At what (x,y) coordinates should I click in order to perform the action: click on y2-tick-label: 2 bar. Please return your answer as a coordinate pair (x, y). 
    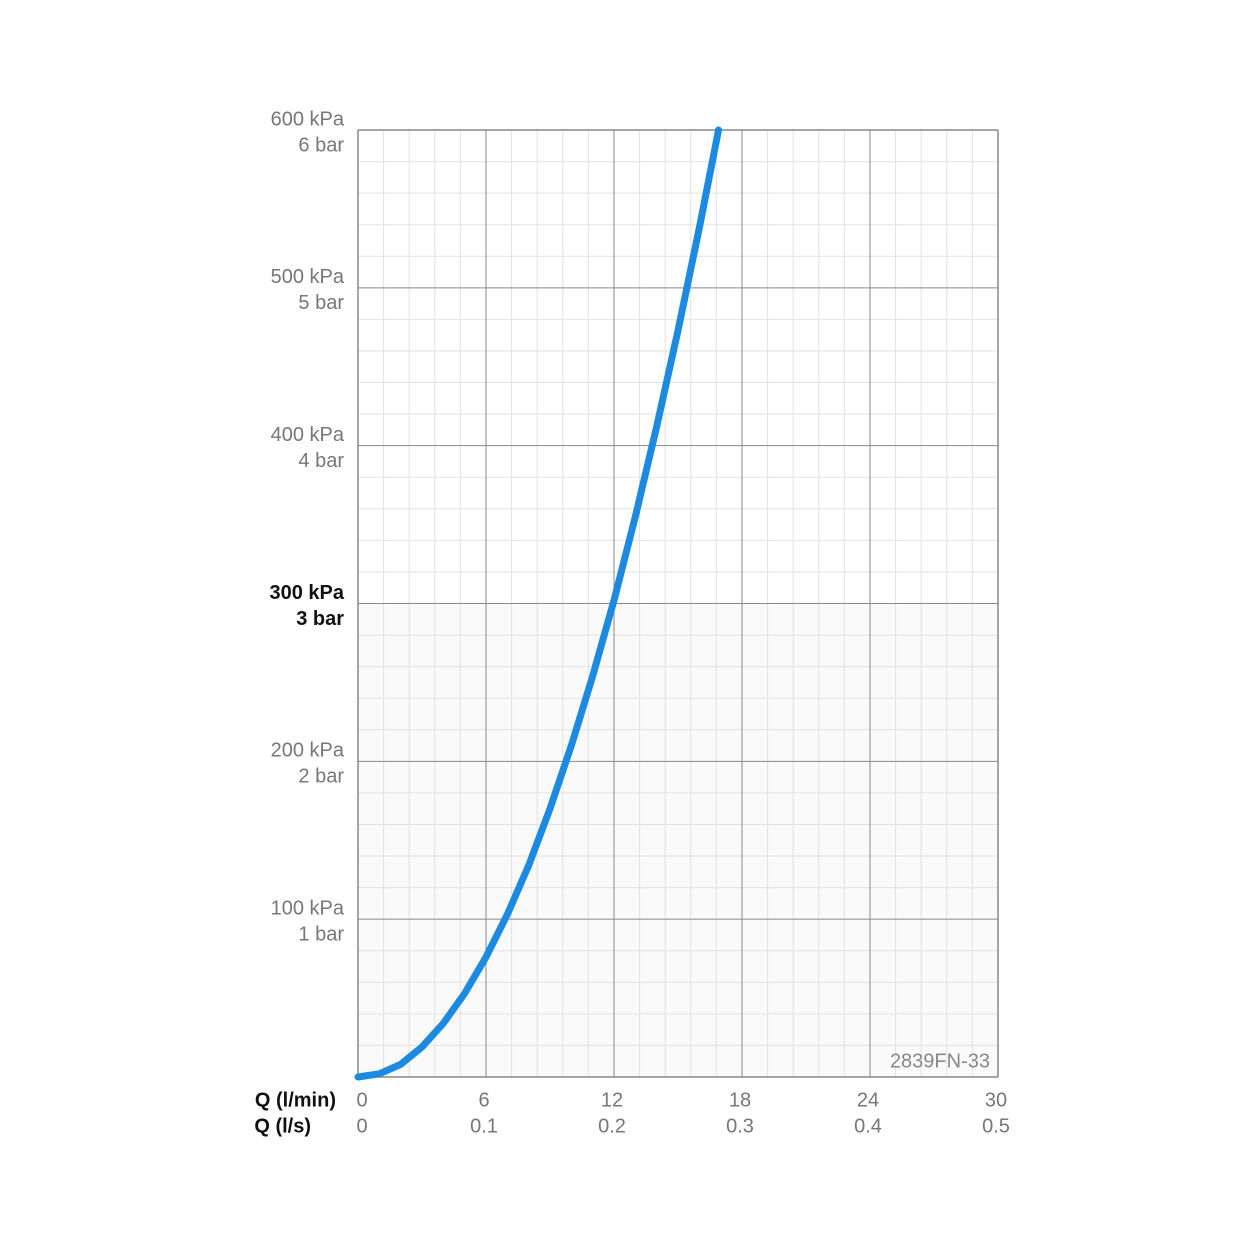
    Looking at the image, I should click on (321, 777).